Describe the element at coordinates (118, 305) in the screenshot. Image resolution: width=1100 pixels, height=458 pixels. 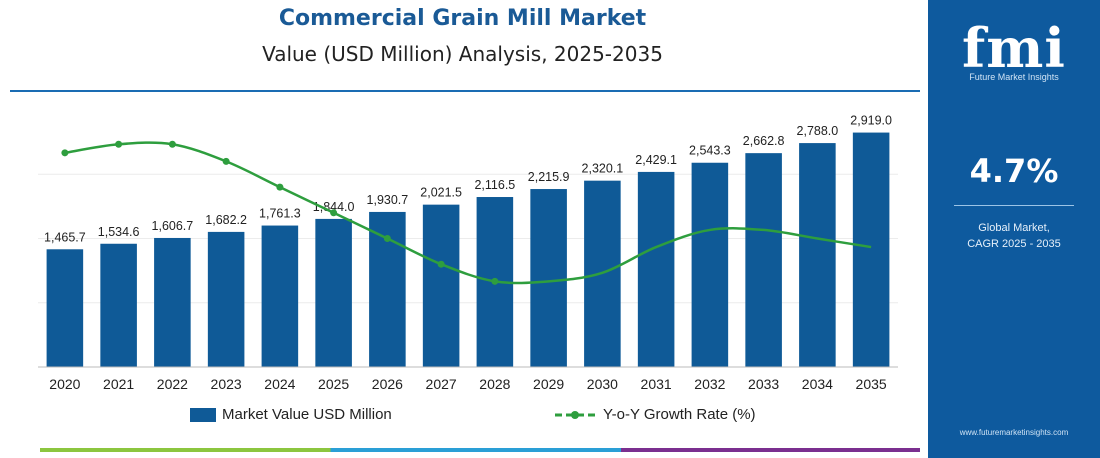
I see `bar-2021` at that location.